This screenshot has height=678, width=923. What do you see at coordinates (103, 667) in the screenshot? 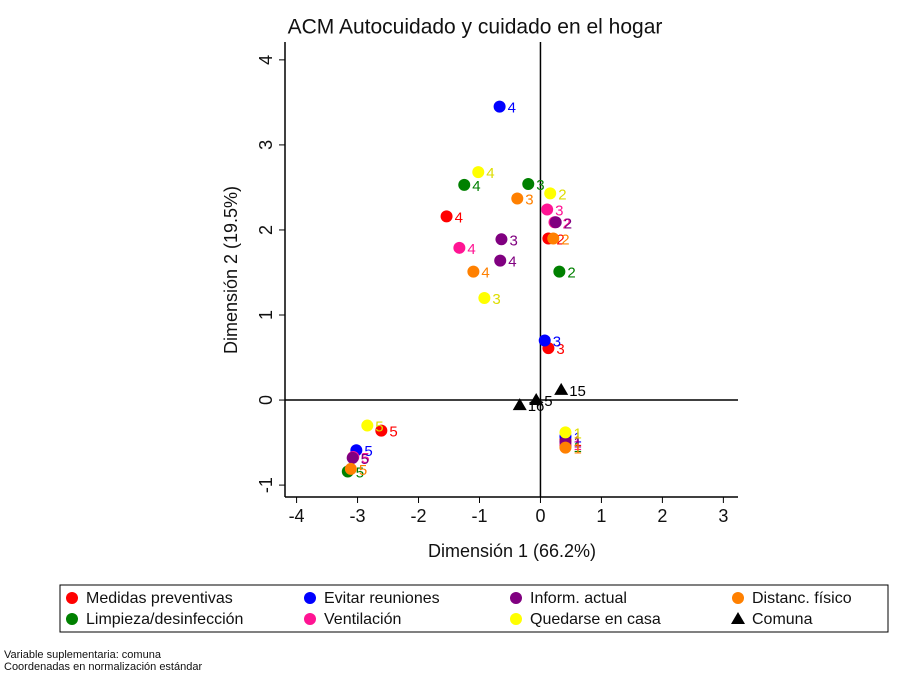
I see `note: Coordenadas en normalización estándar` at bounding box center [103, 667].